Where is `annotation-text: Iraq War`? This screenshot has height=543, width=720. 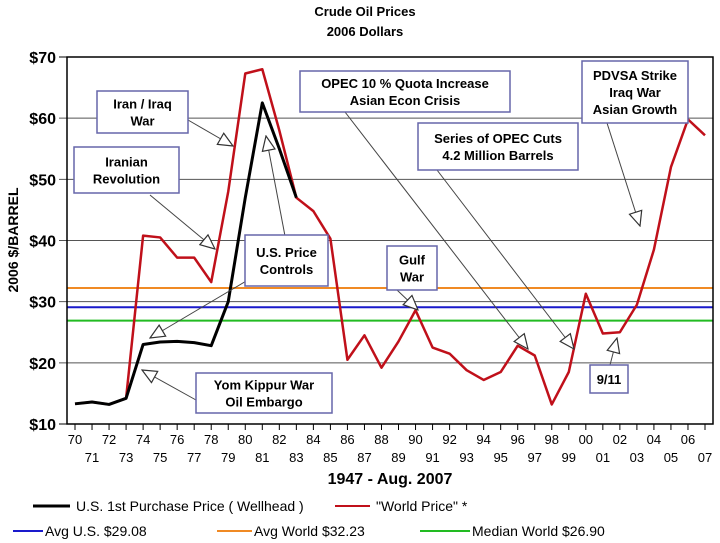 annotation-text: Iraq War is located at coordinates (635, 92).